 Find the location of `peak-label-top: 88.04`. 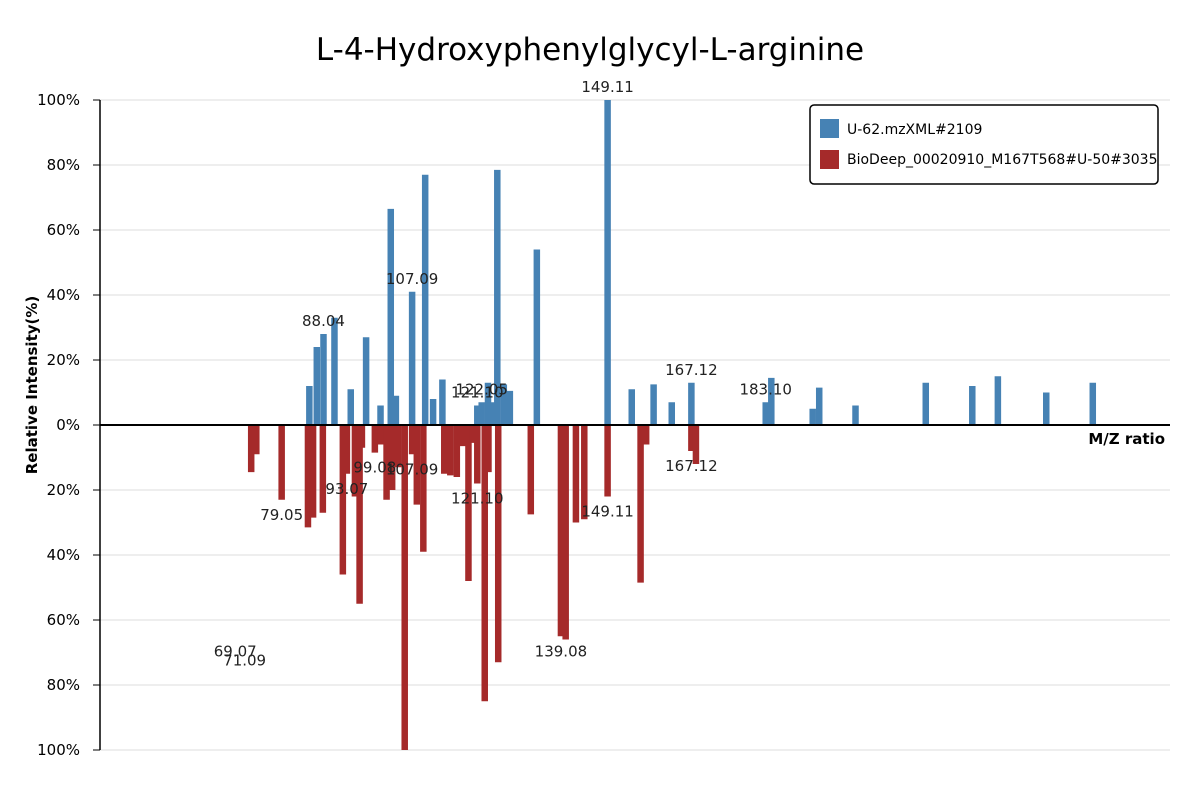

peak-label-top: 88.04 is located at coordinates (323, 321).